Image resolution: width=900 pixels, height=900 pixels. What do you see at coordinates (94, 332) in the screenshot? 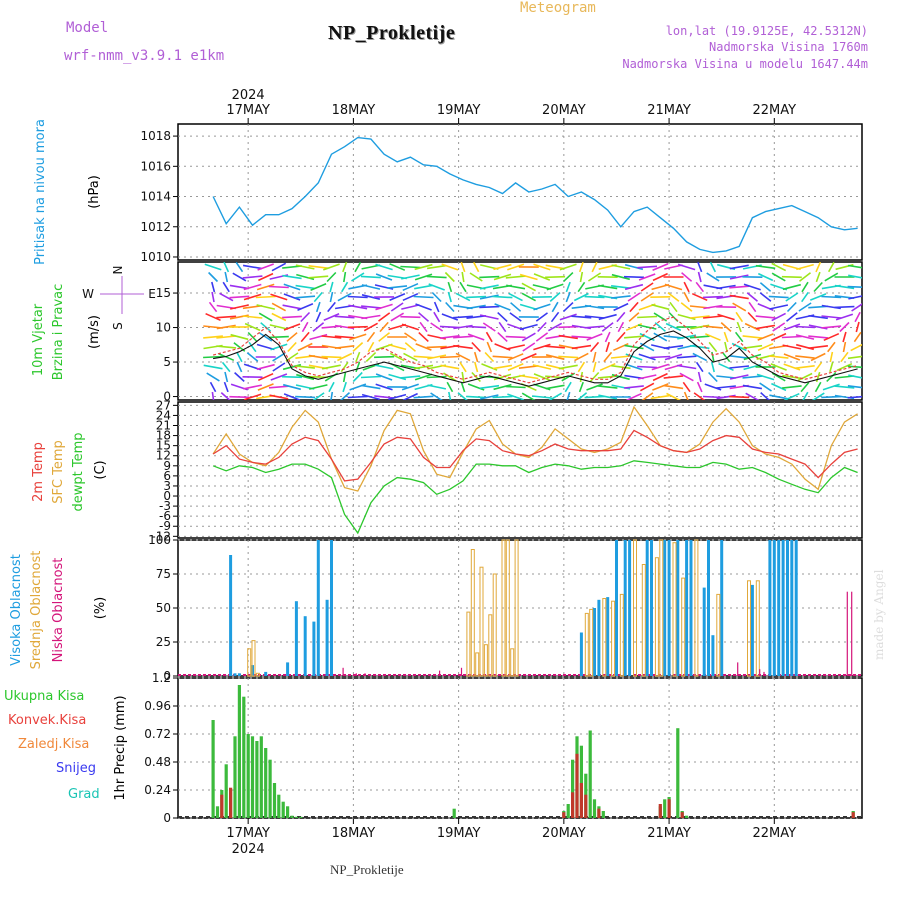
I see `wind-unit-label: (m/s)` at bounding box center [94, 332].